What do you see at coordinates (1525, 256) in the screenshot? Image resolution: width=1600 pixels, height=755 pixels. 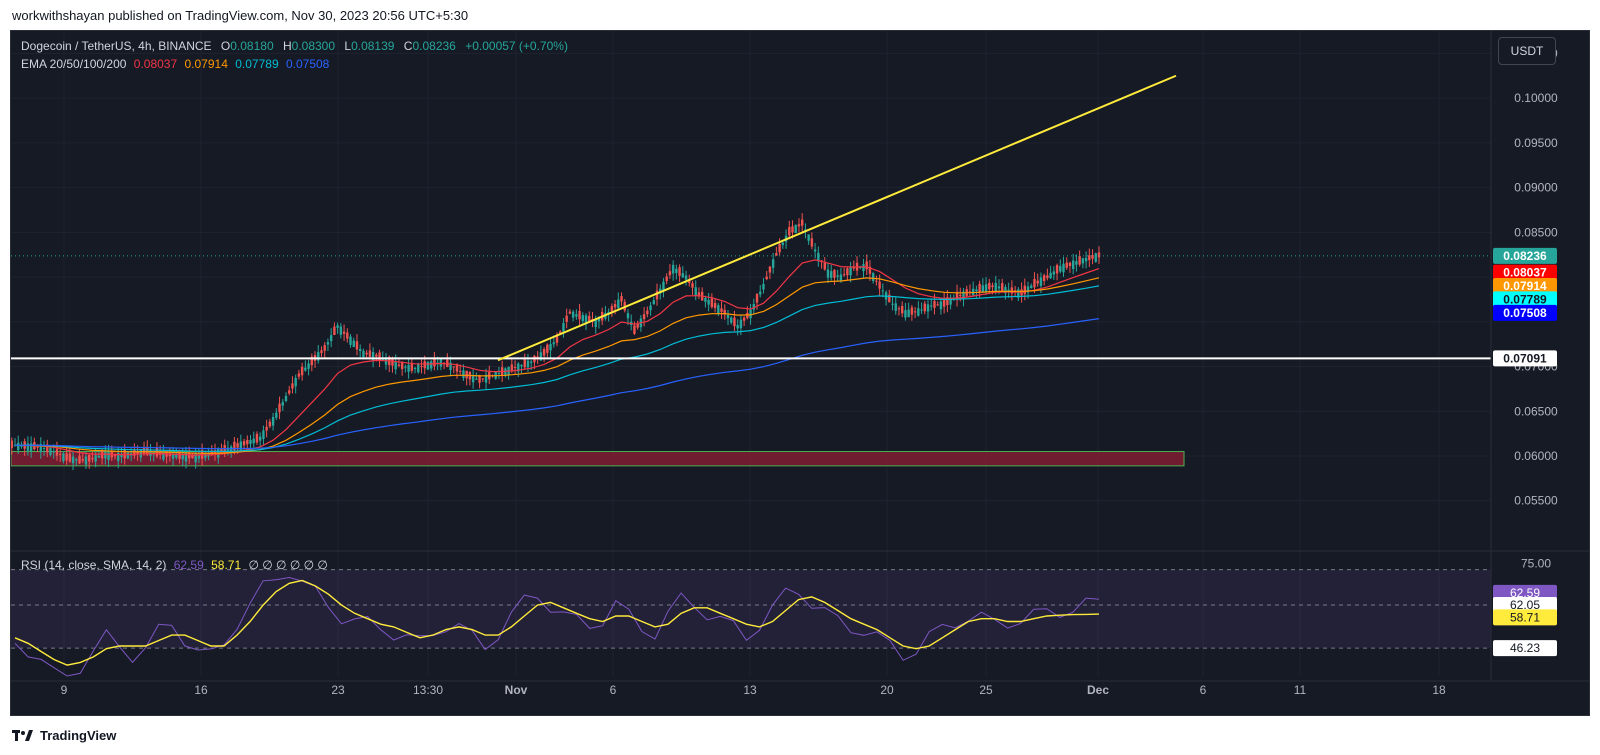 I see `last-price-label: 0.08236` at bounding box center [1525, 256].